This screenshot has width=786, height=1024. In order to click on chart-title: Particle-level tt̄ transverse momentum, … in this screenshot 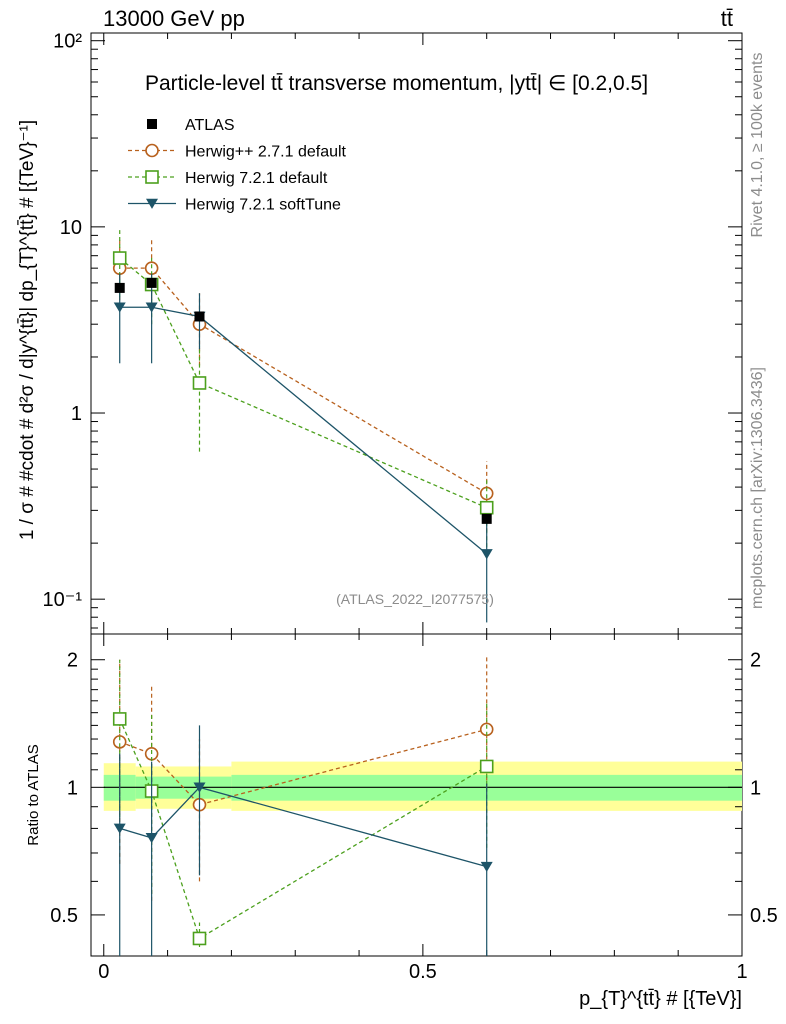, I will do `click(396, 83)`.